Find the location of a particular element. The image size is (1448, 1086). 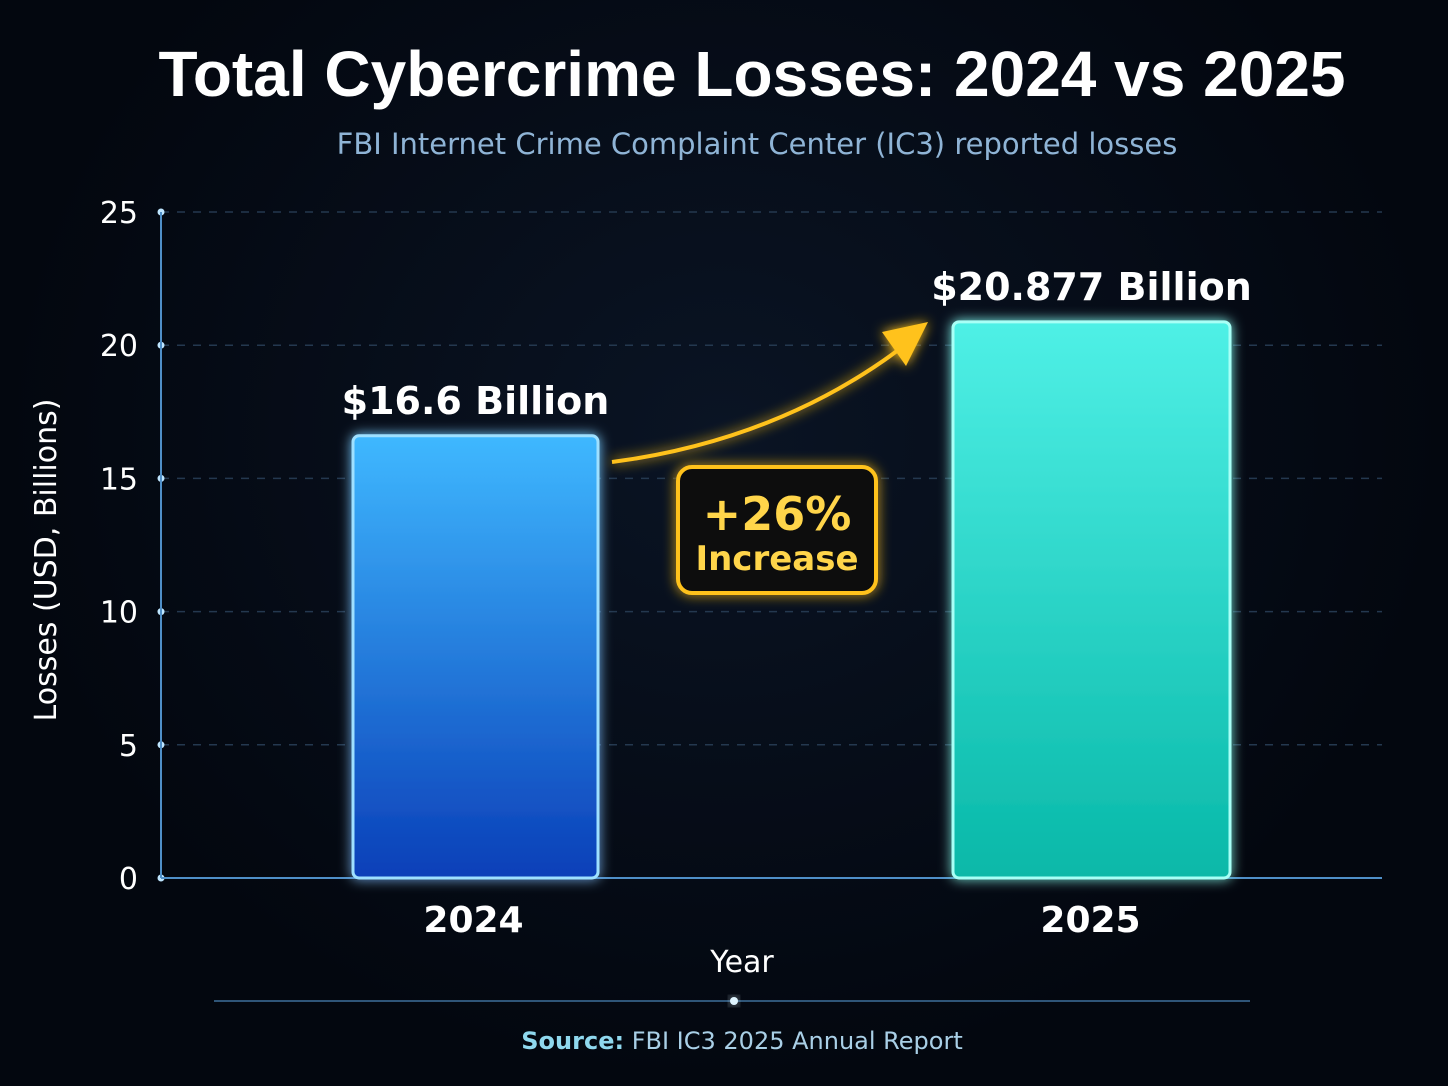

x-axis-label: Year is located at coordinates (741, 962).